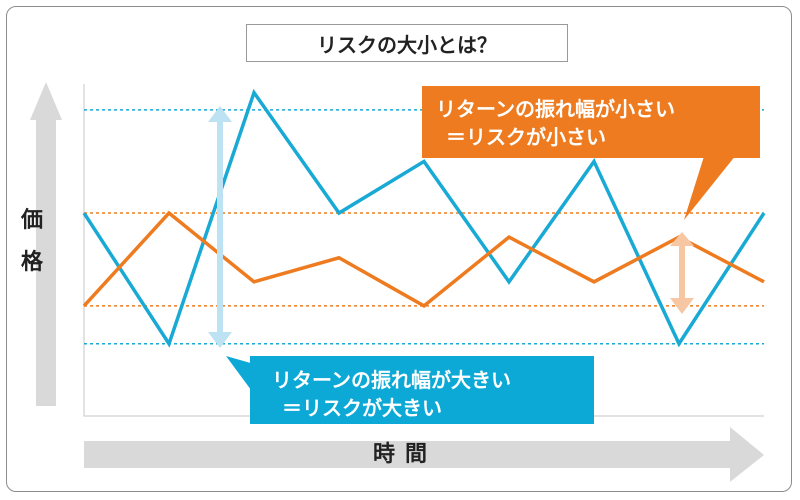  I want to click on orange-range-arrow, so click(682, 273).